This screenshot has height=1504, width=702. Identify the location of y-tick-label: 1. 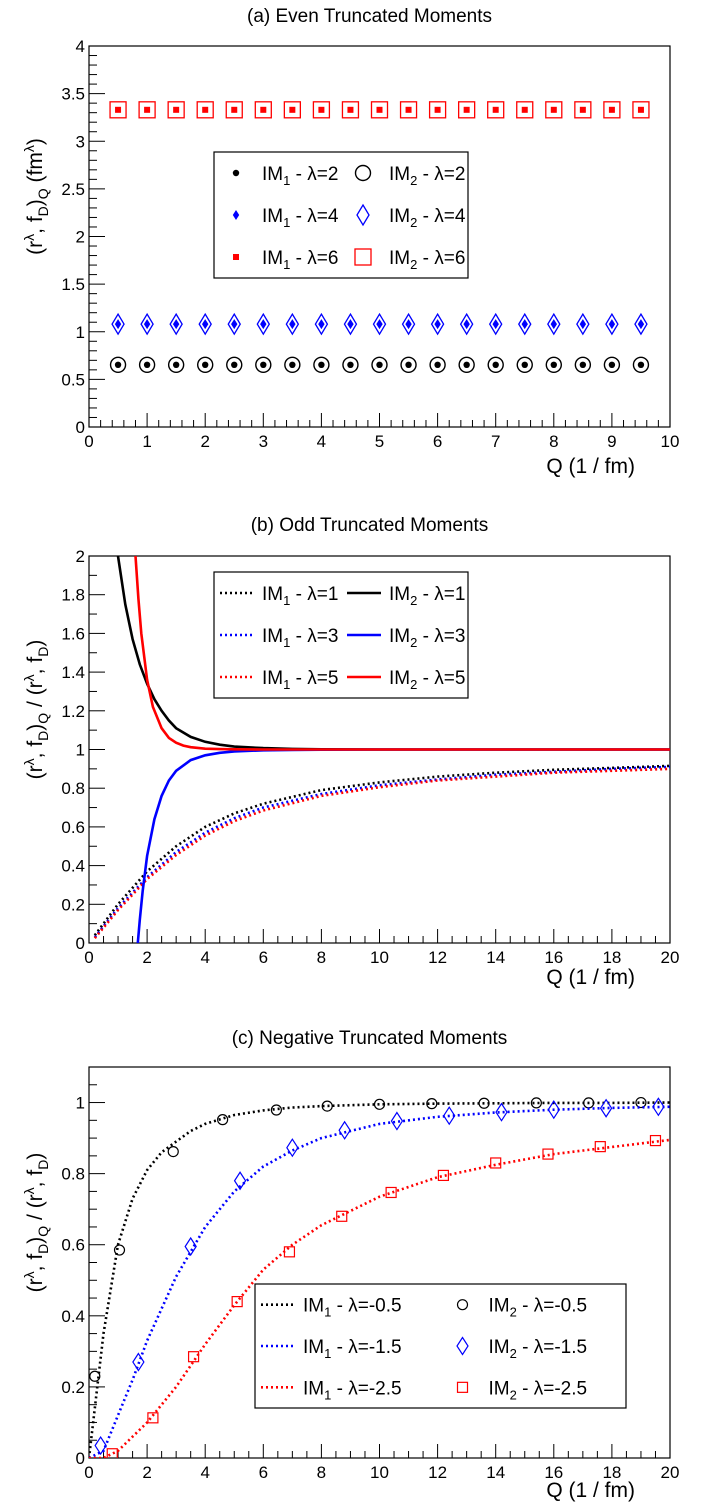
(80, 750).